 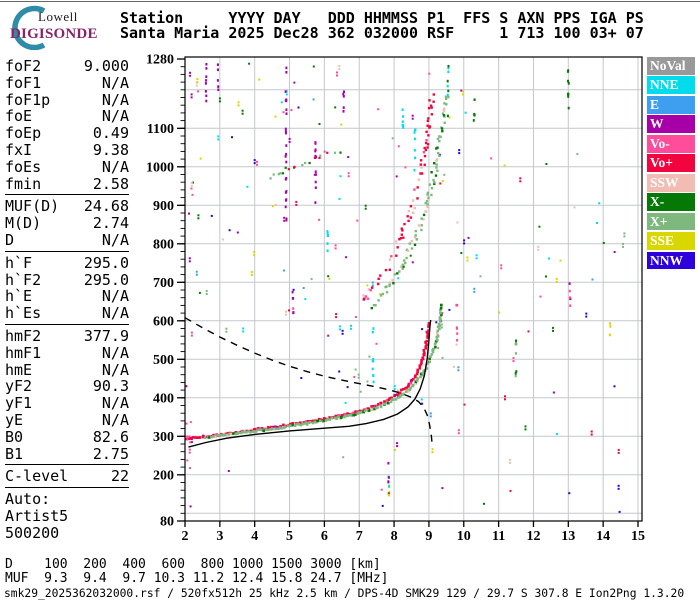 I want to click on param-label: fxI, so click(x=19, y=149).